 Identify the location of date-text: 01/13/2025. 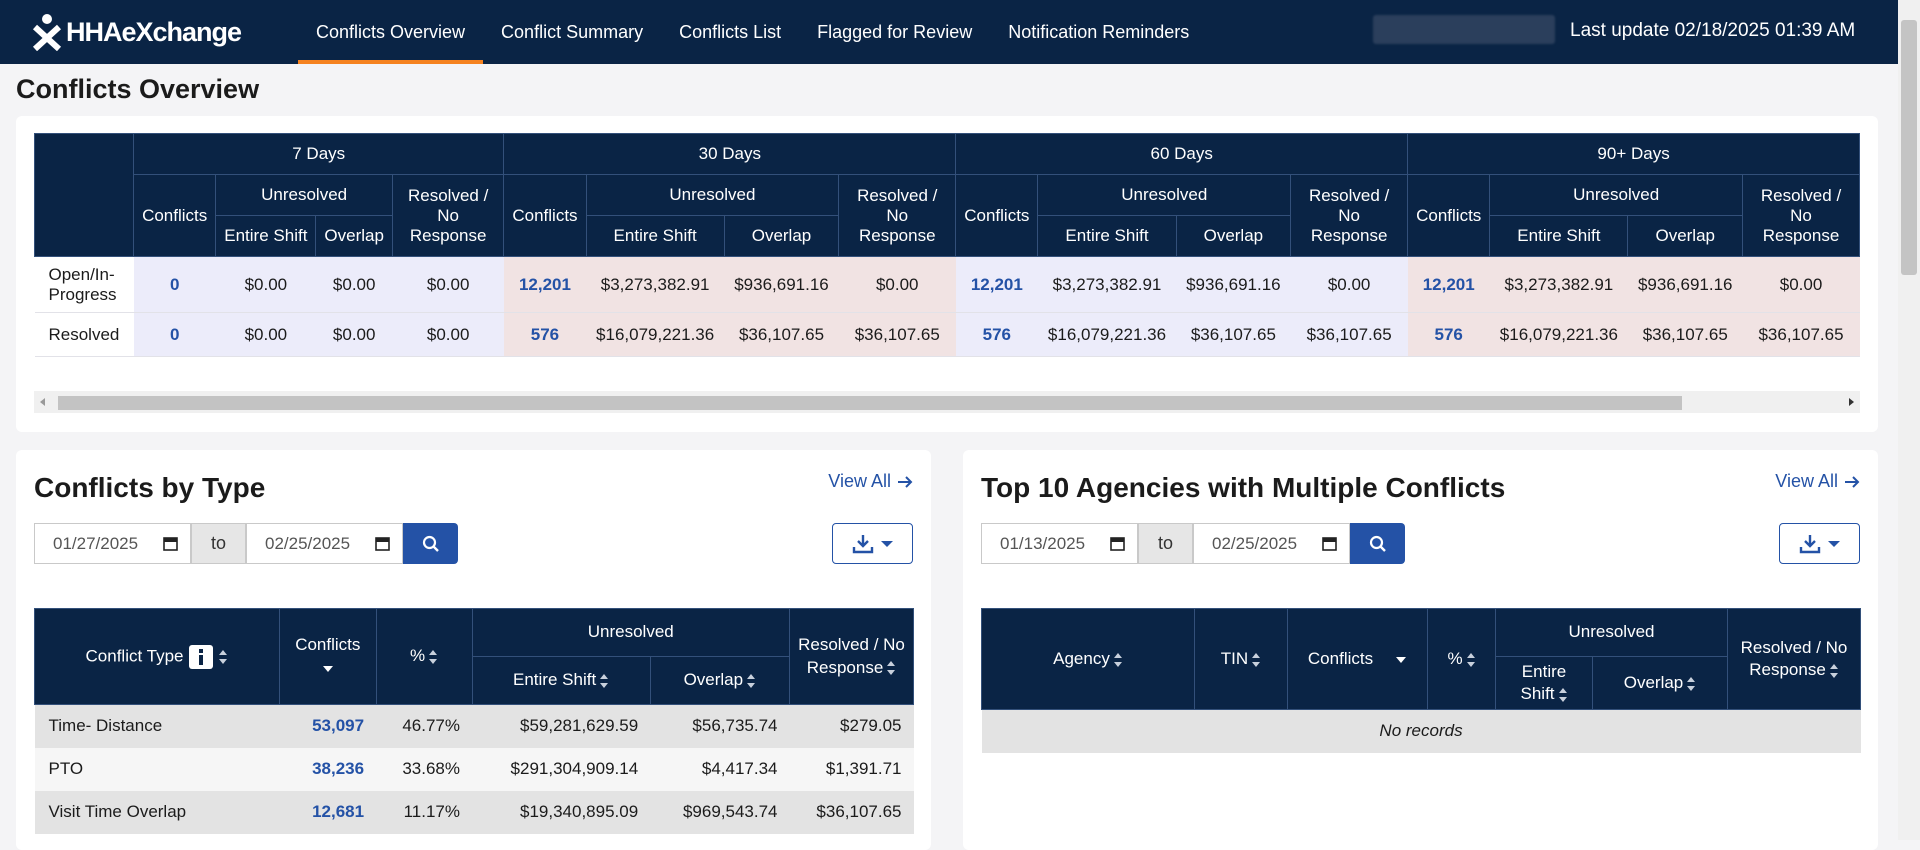
(1043, 543).